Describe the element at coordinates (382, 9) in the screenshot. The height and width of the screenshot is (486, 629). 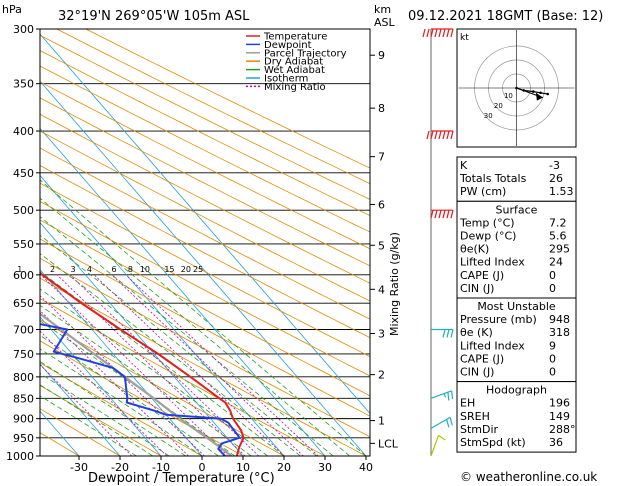
I see `km-unit-label: km` at that location.